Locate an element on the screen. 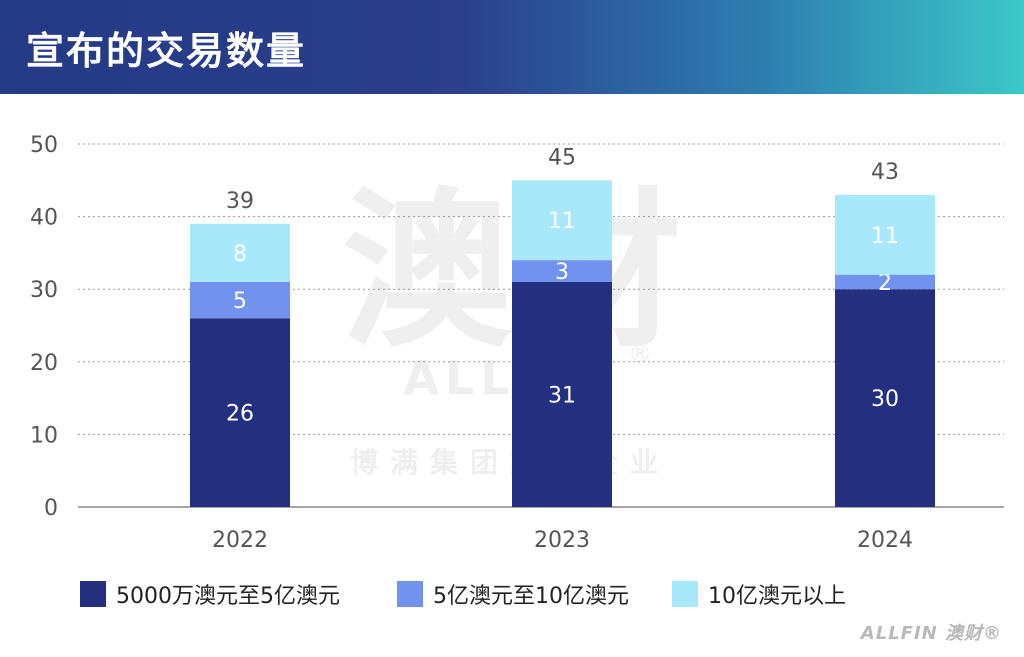  y-tick-label-50: 50 is located at coordinates (44, 145).